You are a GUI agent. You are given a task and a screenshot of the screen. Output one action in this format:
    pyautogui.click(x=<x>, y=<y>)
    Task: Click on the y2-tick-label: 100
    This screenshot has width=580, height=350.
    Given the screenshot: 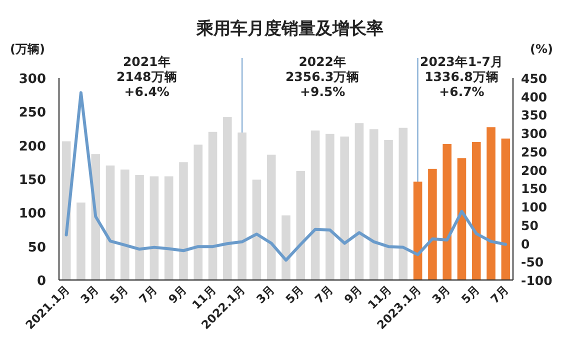 What is the action you would take?
    pyautogui.click(x=534, y=207)
    